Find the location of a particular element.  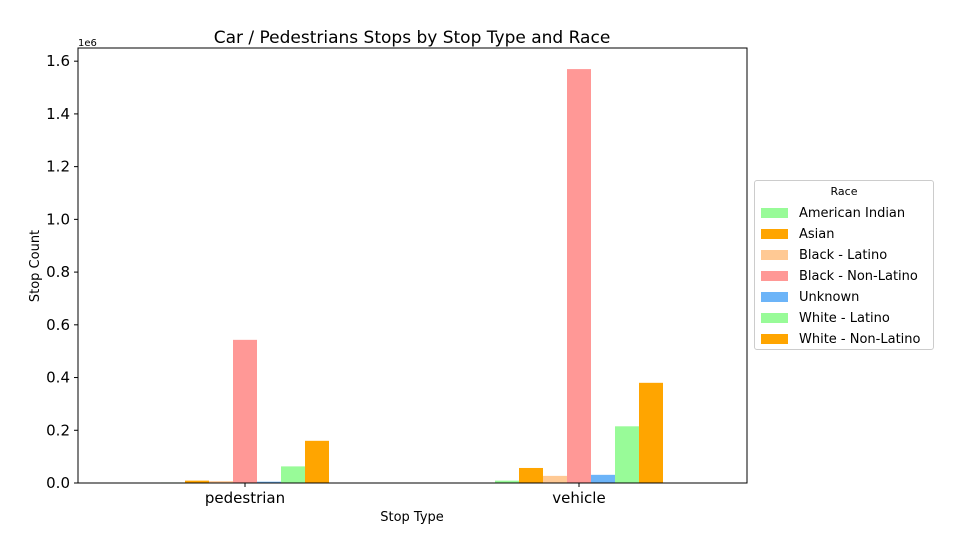

x-axis: pedestrian vehicle is located at coordinates (405, 495).